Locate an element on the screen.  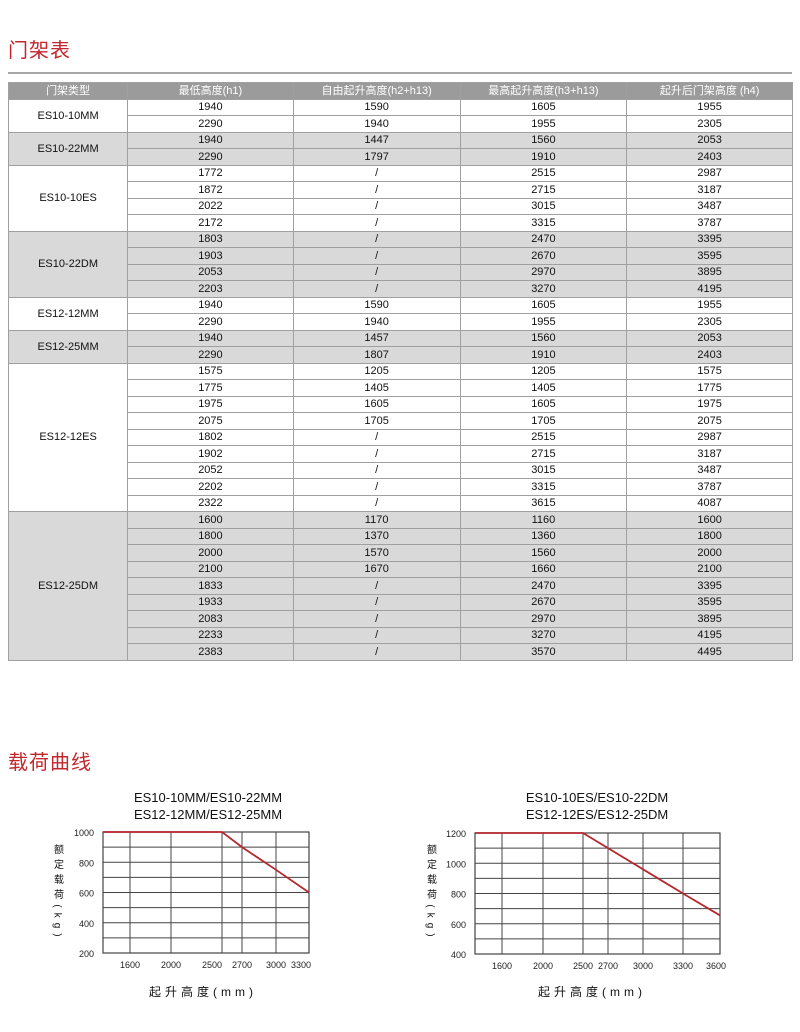
model-cell: ES10-10ES is located at coordinates (68, 198).